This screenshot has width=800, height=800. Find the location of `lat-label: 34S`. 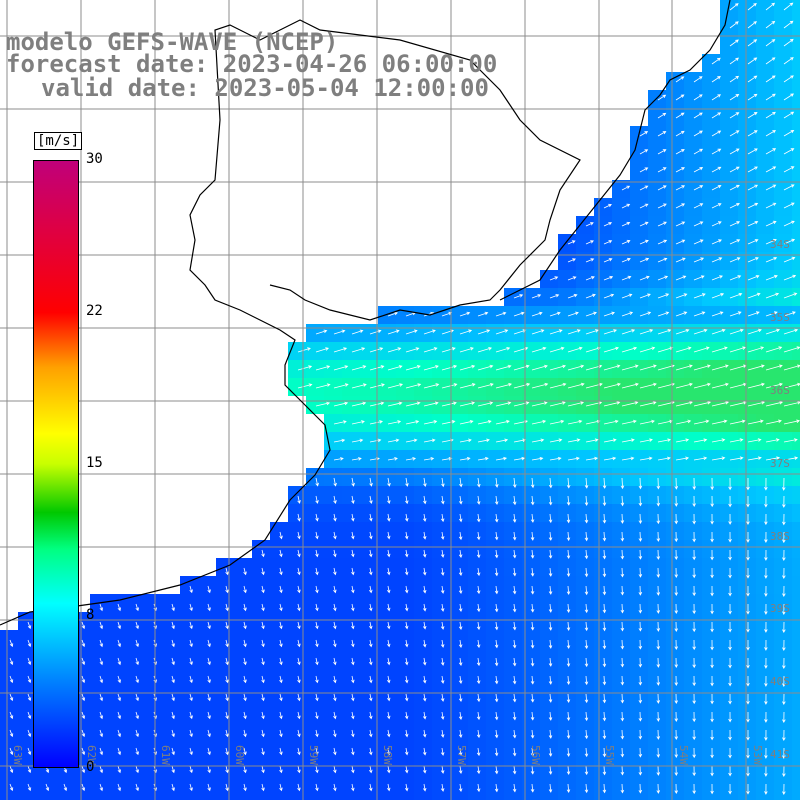

lat-label: 34S is located at coordinates (780, 244).